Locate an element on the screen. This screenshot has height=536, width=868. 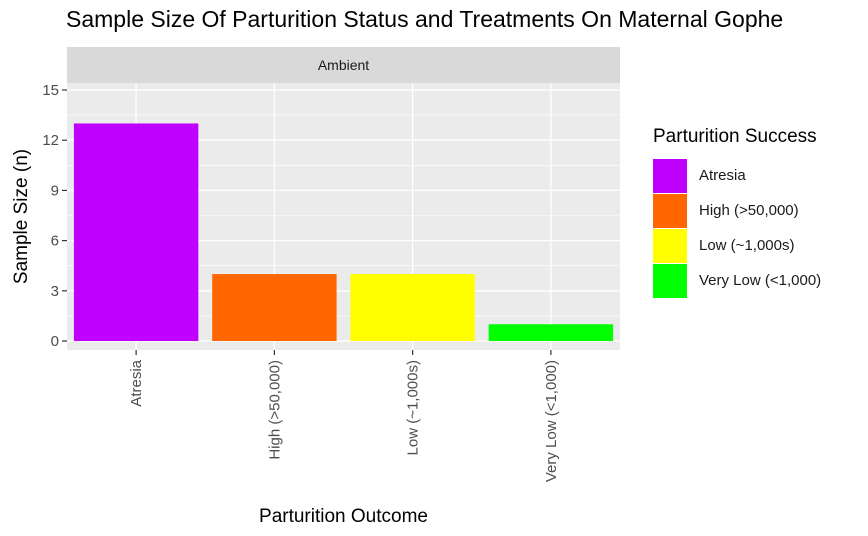
y-tick-label: 0 is located at coordinates (55, 341).